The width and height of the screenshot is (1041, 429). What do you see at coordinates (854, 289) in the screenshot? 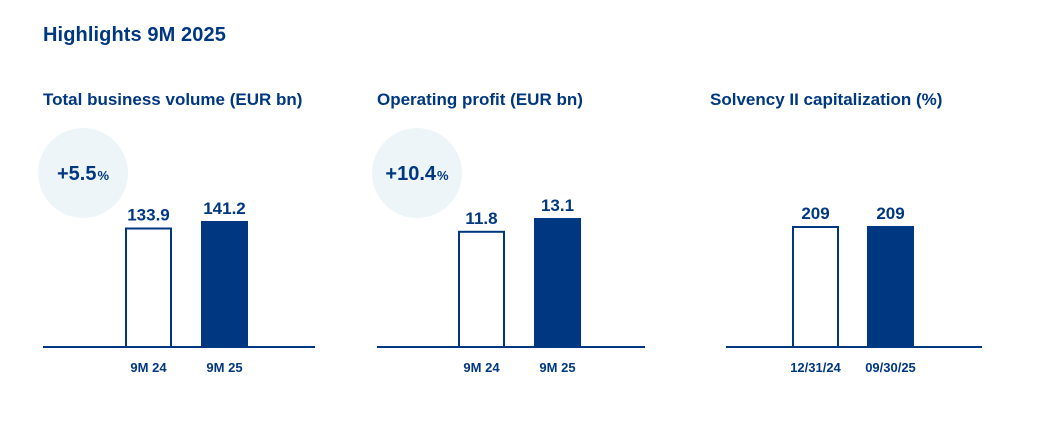
I see `chart-svg: 209 12/31/24 209 09/30/25` at bounding box center [854, 289].